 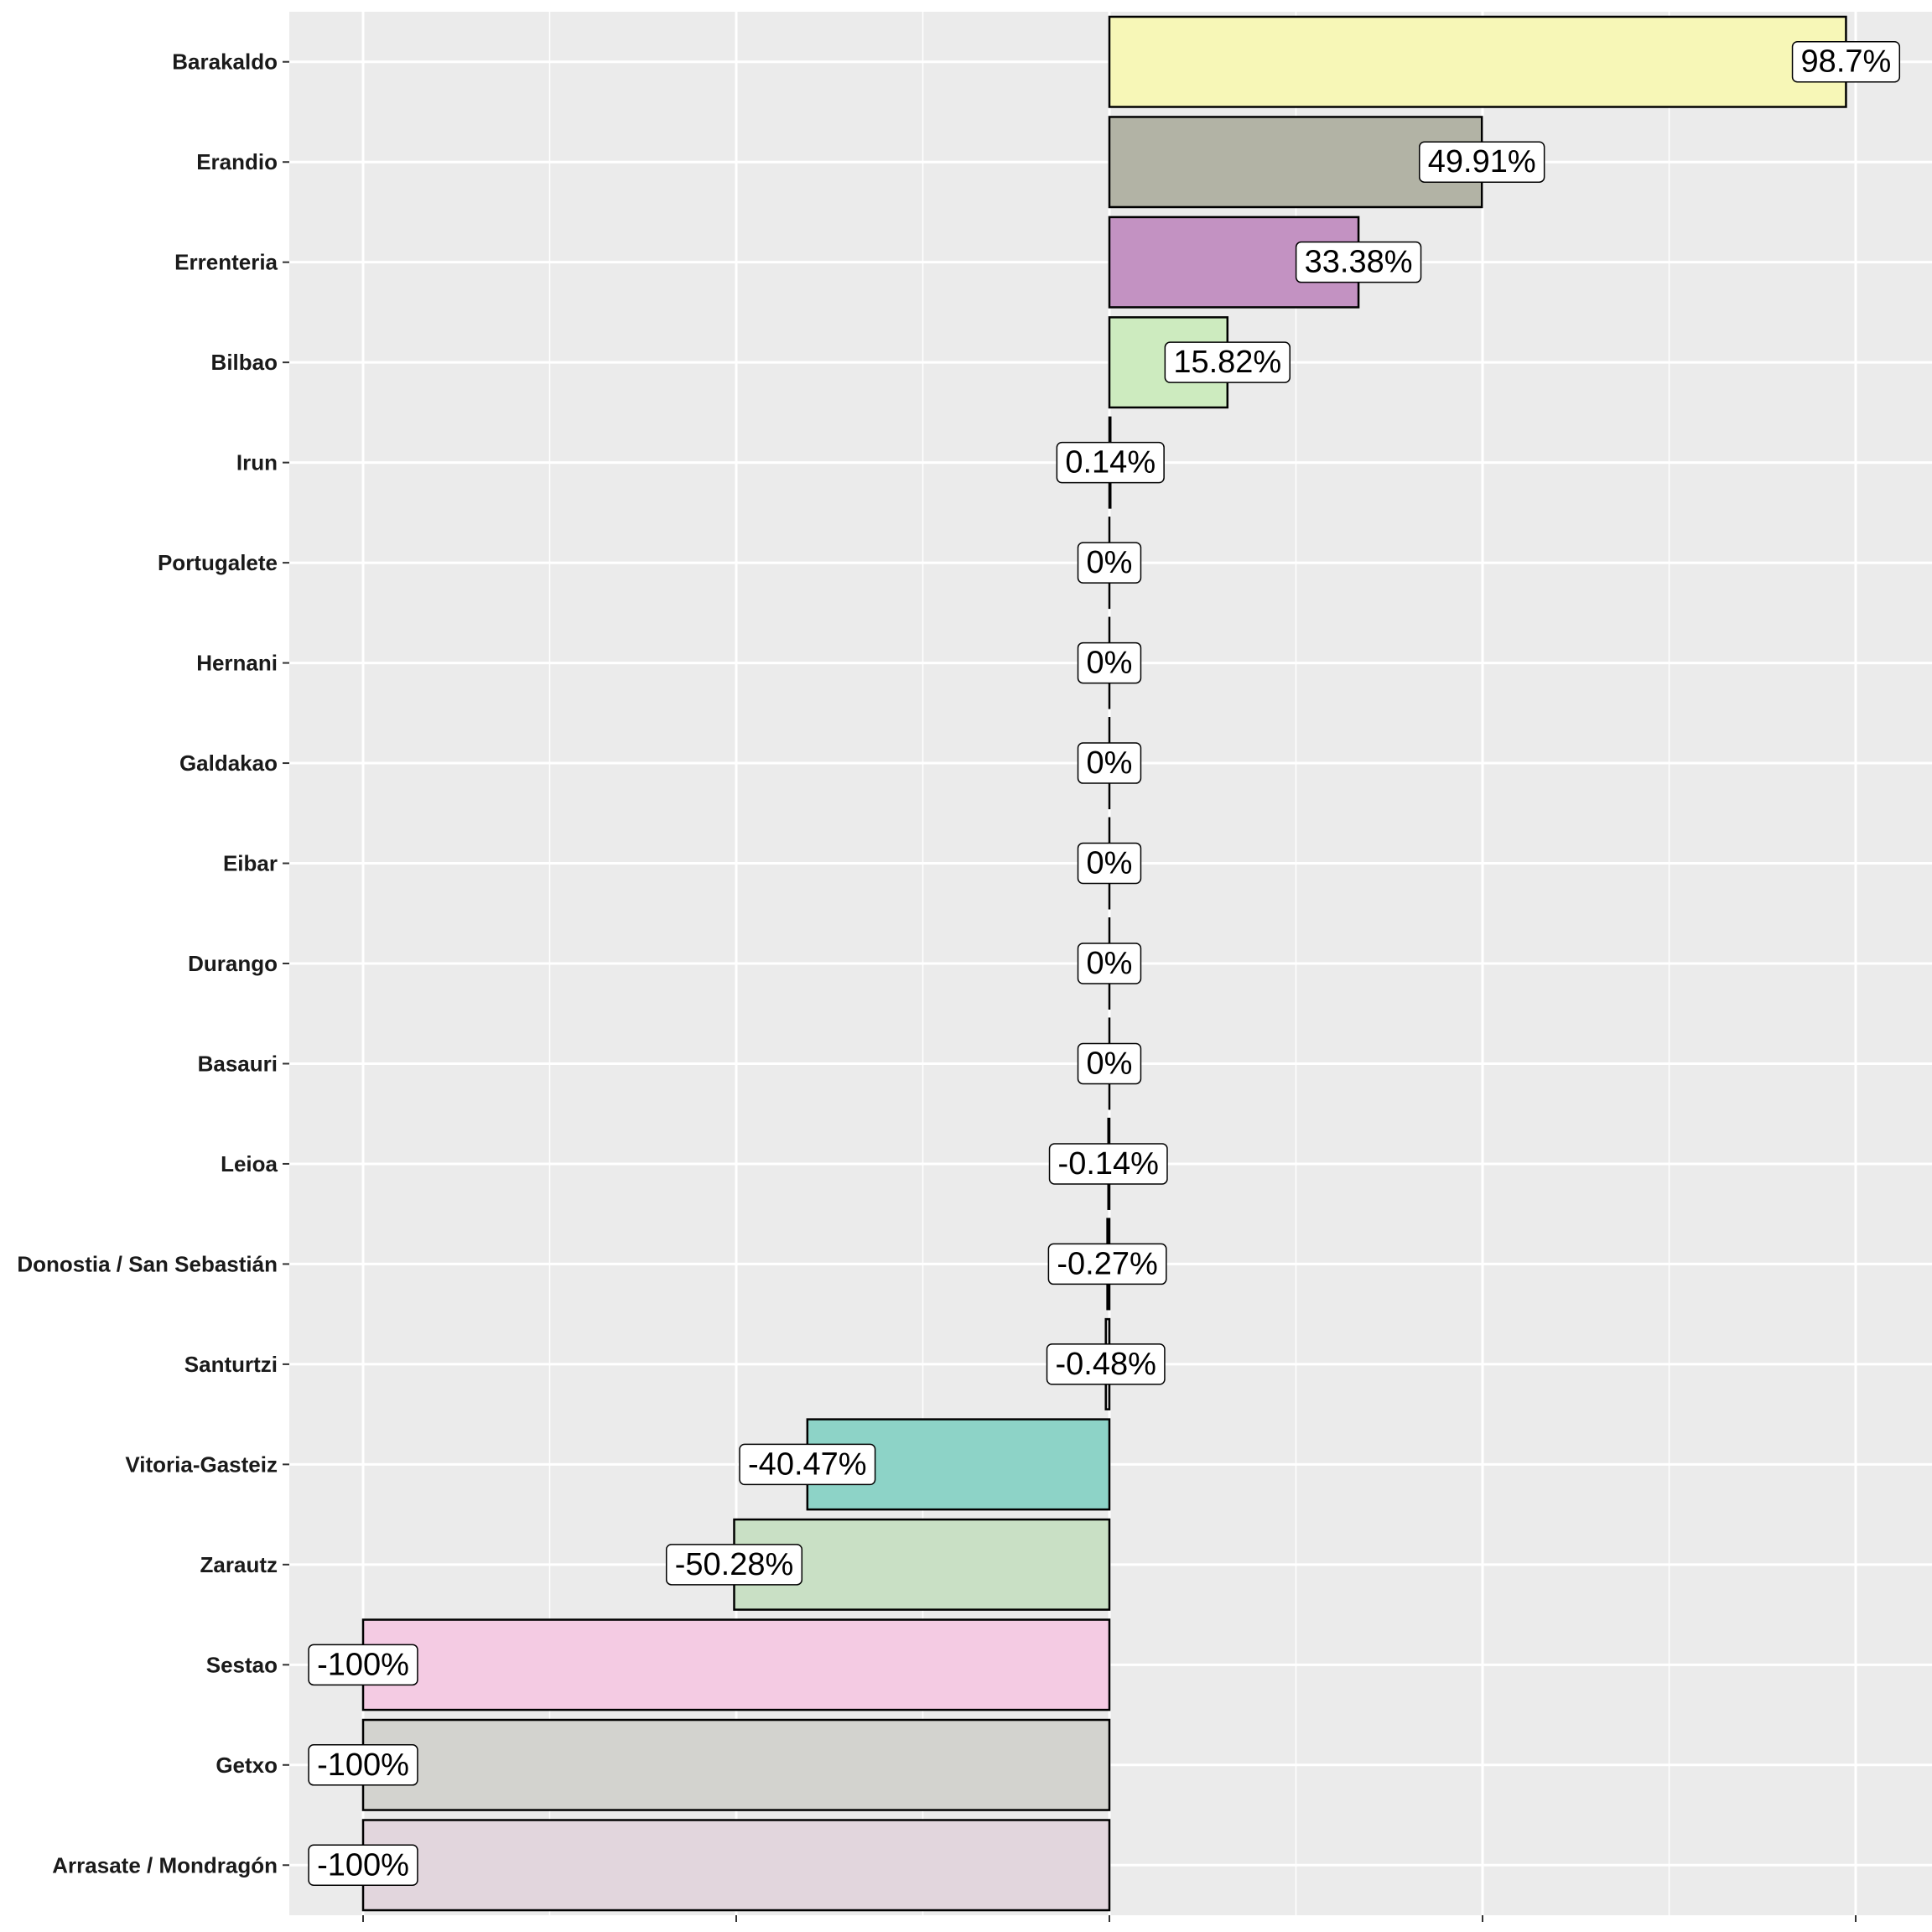 I want to click on category-label: Sestao, so click(x=242, y=1664).